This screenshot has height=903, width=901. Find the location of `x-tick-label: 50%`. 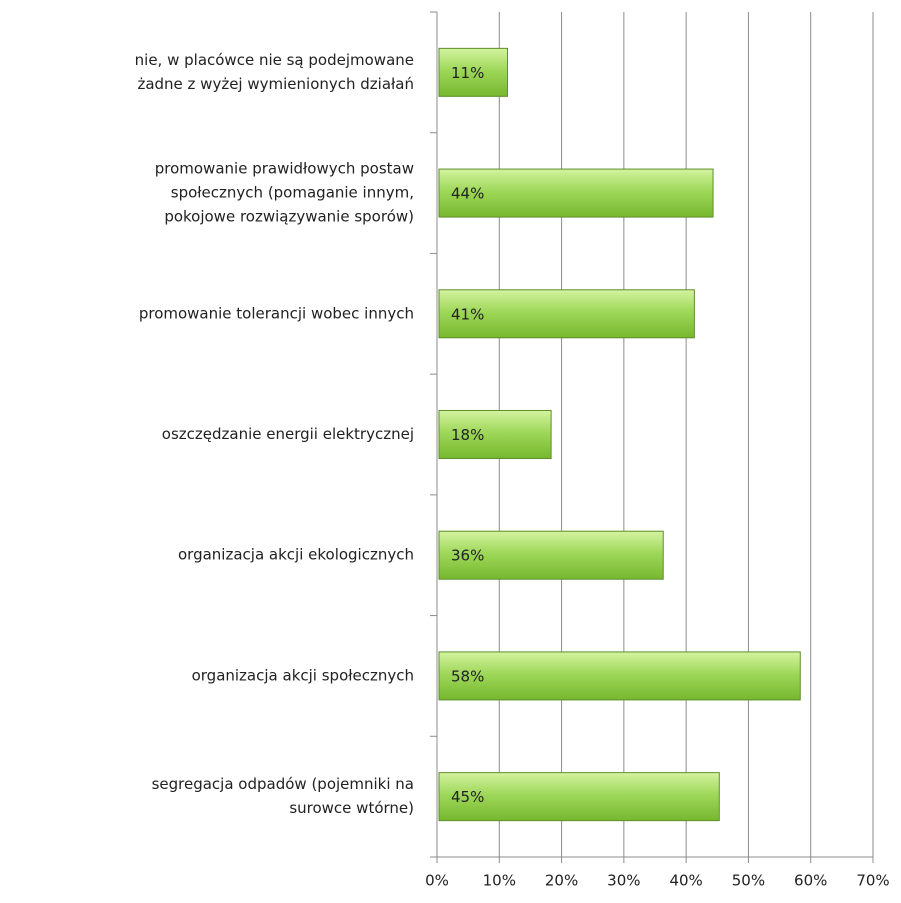

x-tick-label: 50% is located at coordinates (748, 881).